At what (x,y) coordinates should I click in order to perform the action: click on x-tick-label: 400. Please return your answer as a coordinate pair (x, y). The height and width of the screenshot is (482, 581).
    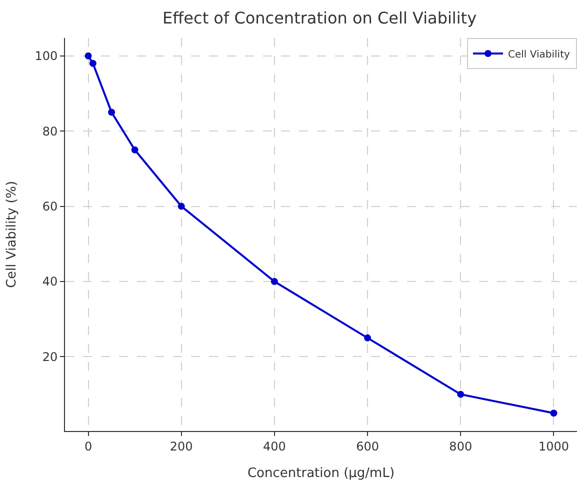
    Looking at the image, I should click on (274, 446).